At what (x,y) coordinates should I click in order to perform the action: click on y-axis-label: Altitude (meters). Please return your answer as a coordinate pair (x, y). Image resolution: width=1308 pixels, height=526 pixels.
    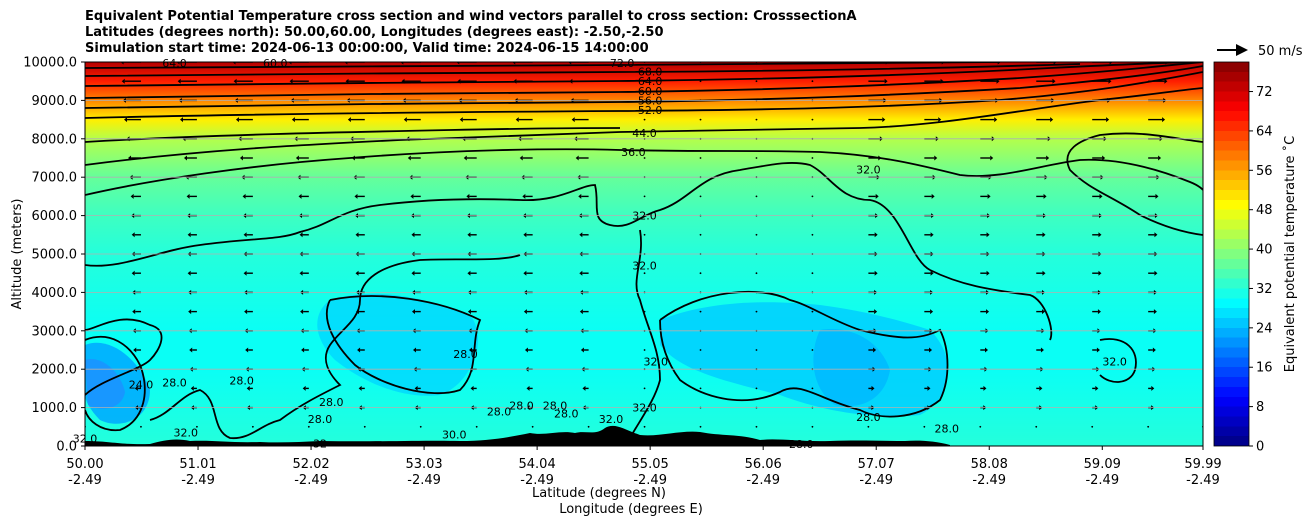
    Looking at the image, I should click on (17, 254).